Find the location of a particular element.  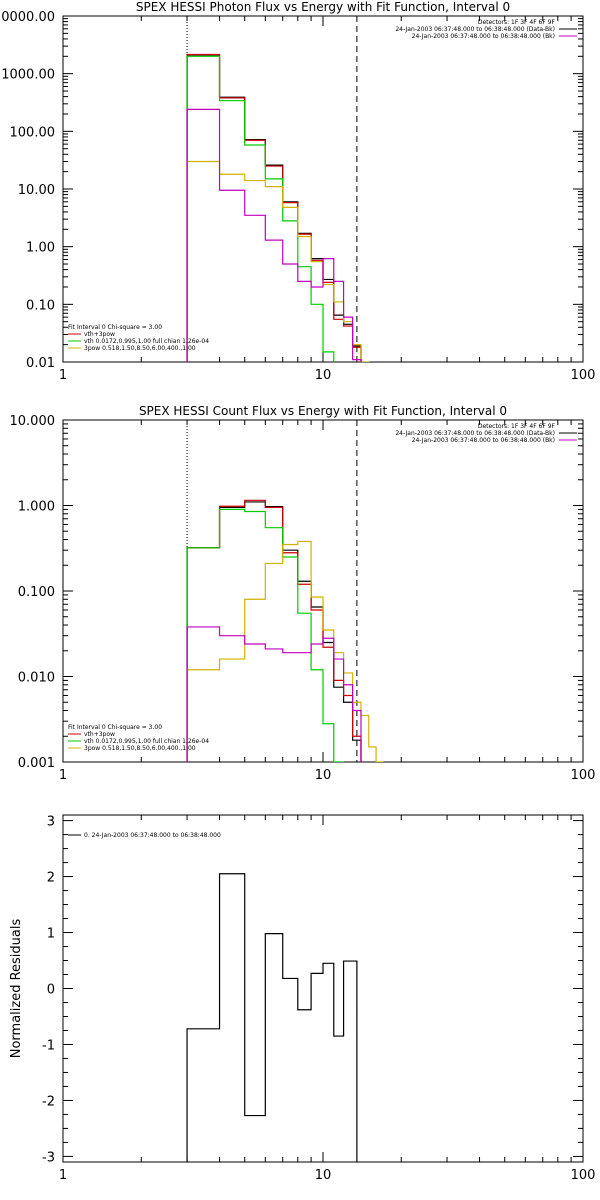

y-tick-label: -2 is located at coordinates (48, 1101).